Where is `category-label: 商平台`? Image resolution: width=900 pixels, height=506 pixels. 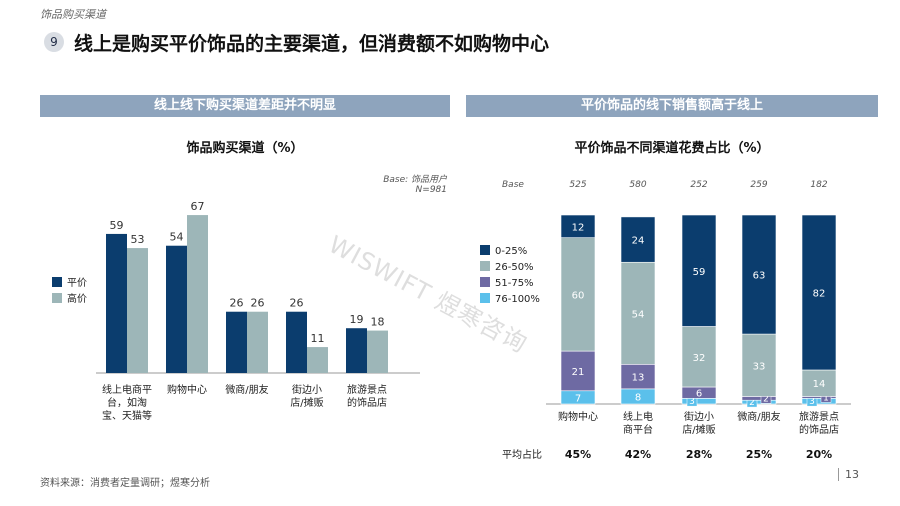
category-label: 商平台 is located at coordinates (638, 429).